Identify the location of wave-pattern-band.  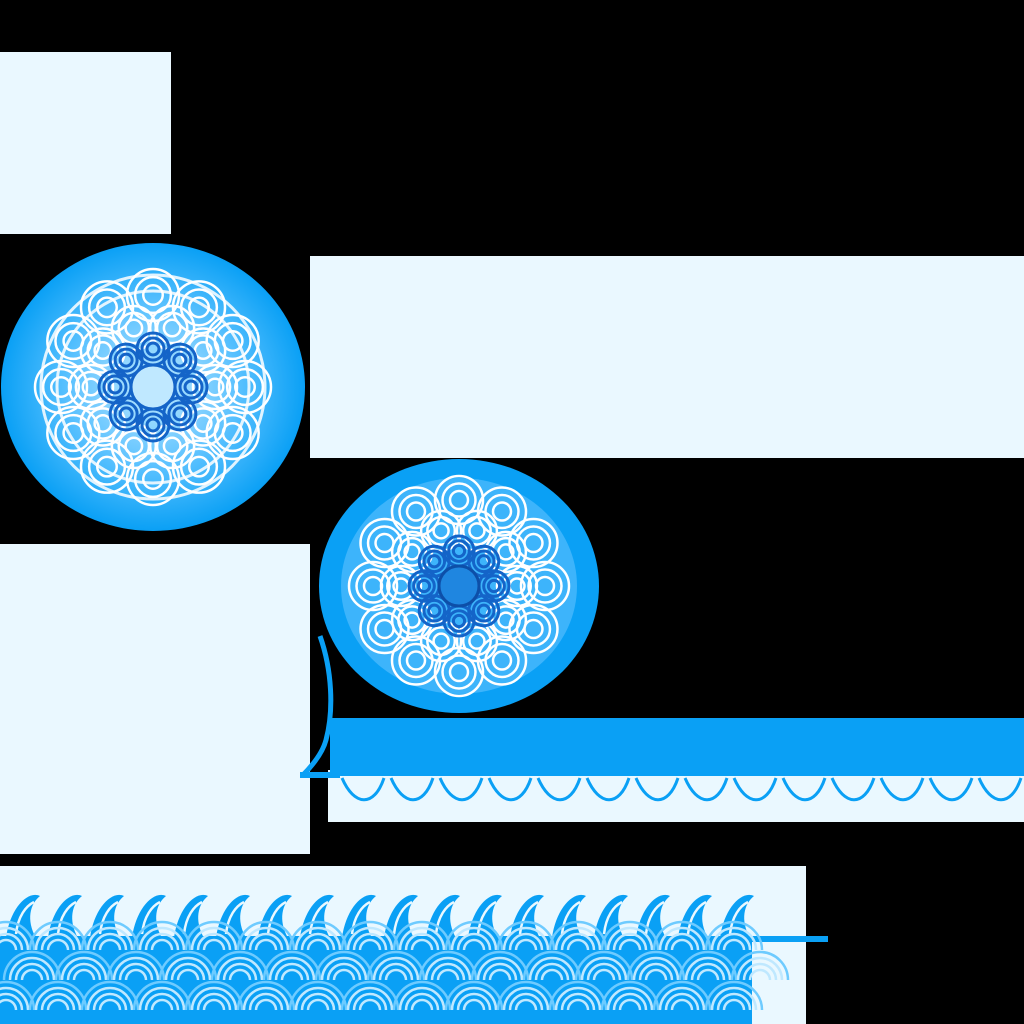
(414, 959).